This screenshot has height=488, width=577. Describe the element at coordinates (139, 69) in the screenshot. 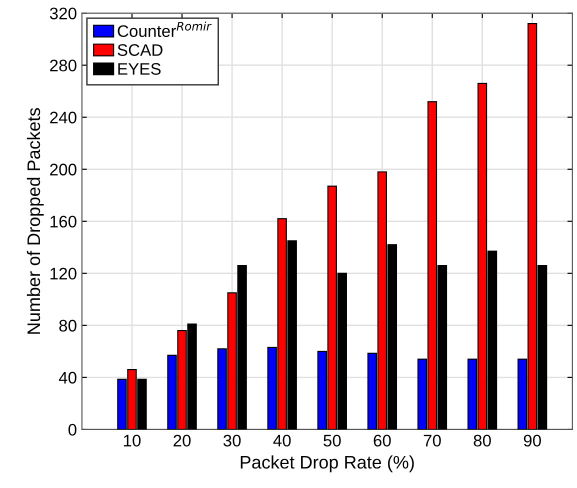

I see `legend-label: EYES` at that location.